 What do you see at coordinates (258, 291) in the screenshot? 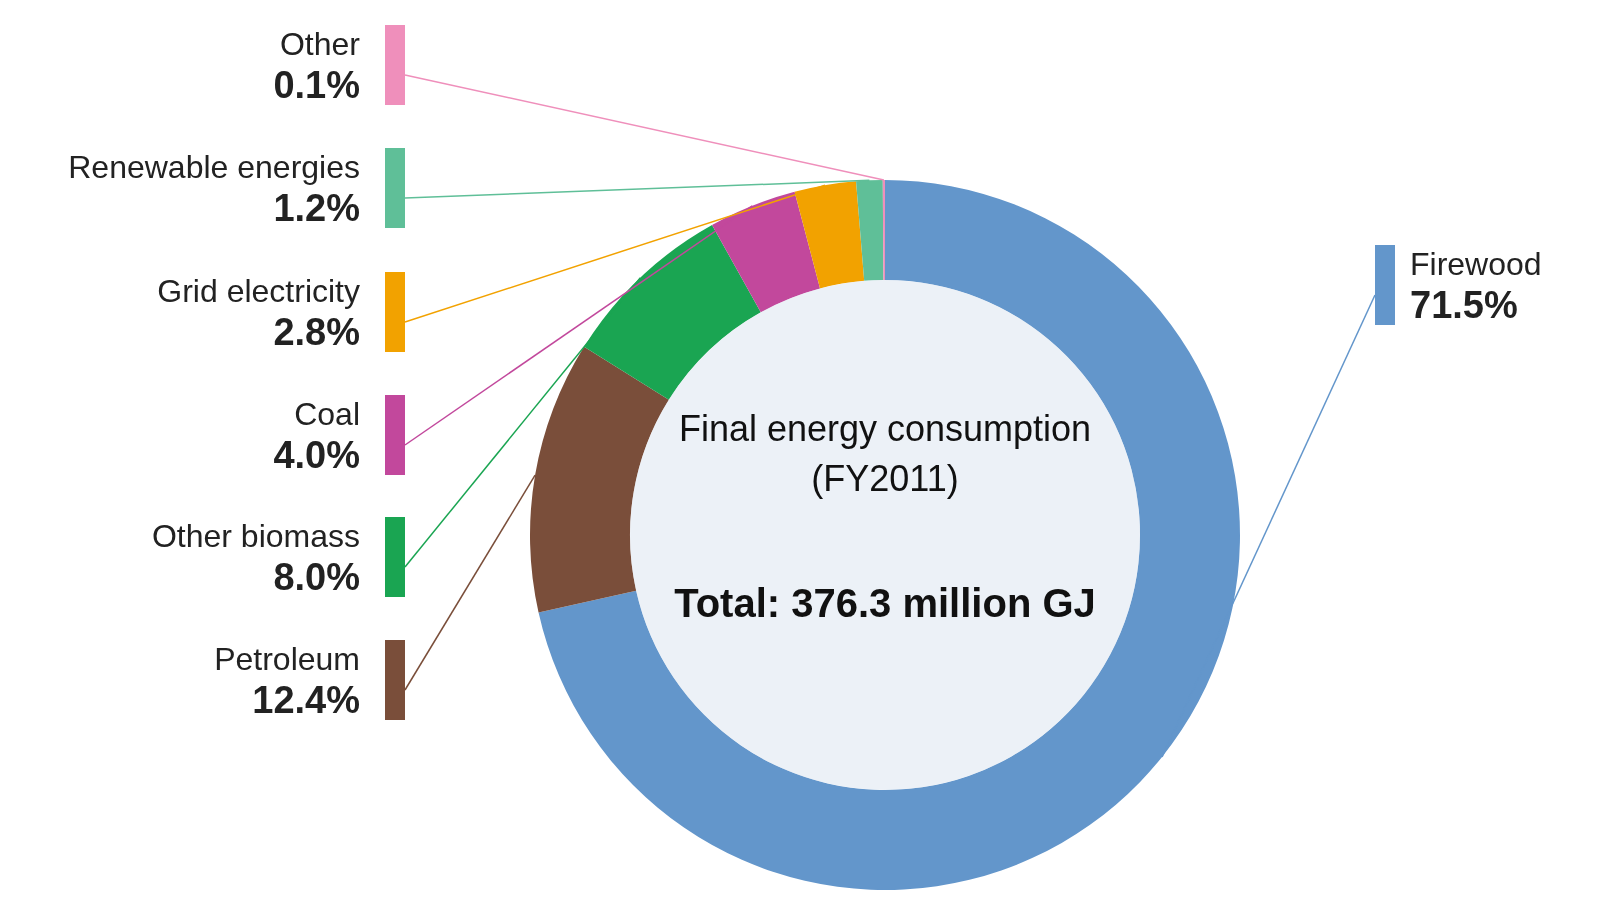
I see `slice-label: Grid electricity` at bounding box center [258, 291].